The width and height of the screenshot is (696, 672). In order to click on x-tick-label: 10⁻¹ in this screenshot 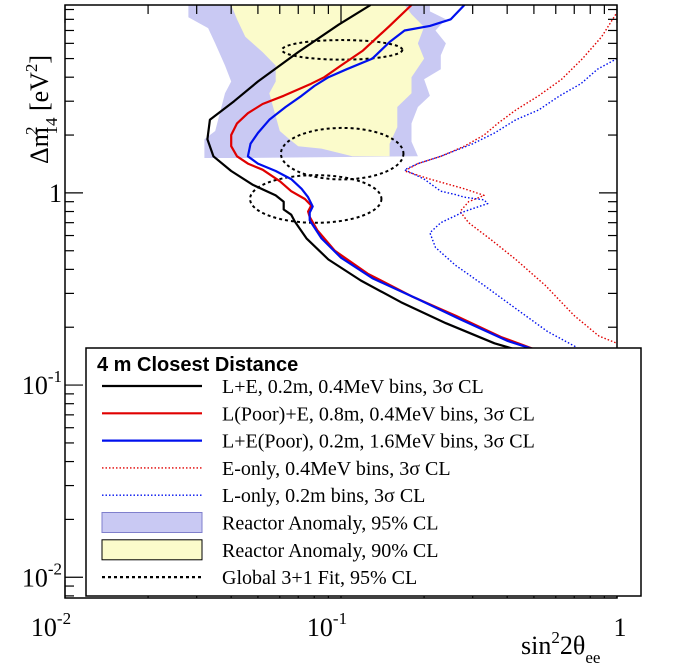, I will do `click(327, 625)`.